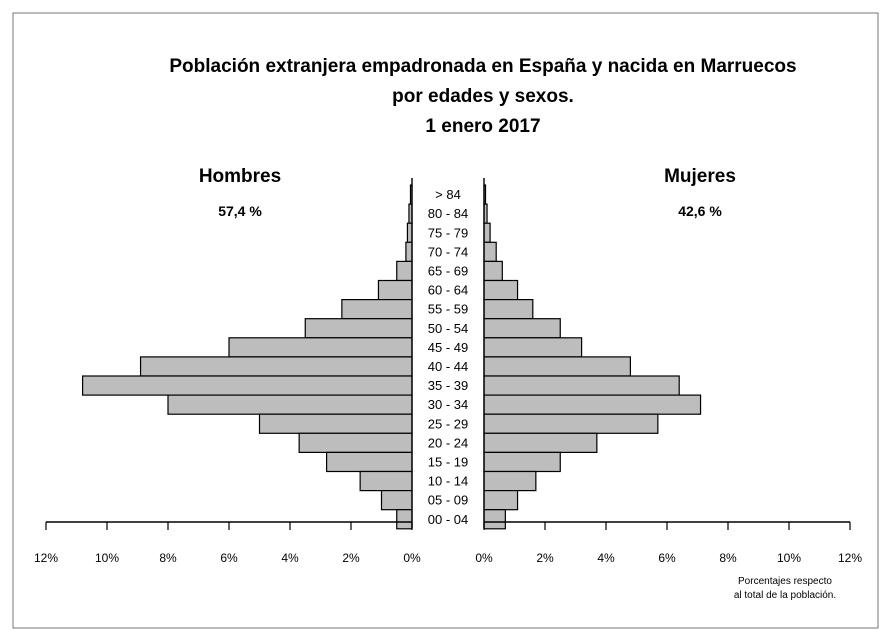 The image size is (890, 637). I want to click on age-label-11: 30 - 34, so click(448, 404).